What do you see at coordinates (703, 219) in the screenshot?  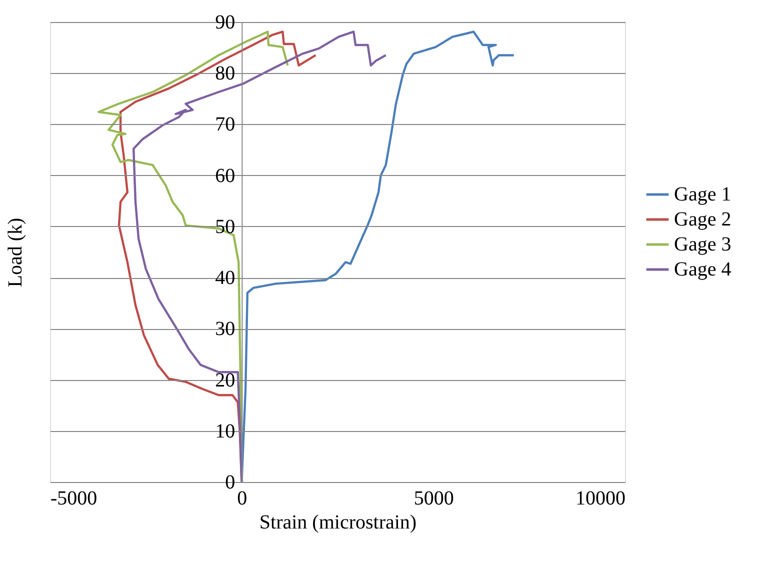 I see `legend-label: Gage 2` at bounding box center [703, 219].